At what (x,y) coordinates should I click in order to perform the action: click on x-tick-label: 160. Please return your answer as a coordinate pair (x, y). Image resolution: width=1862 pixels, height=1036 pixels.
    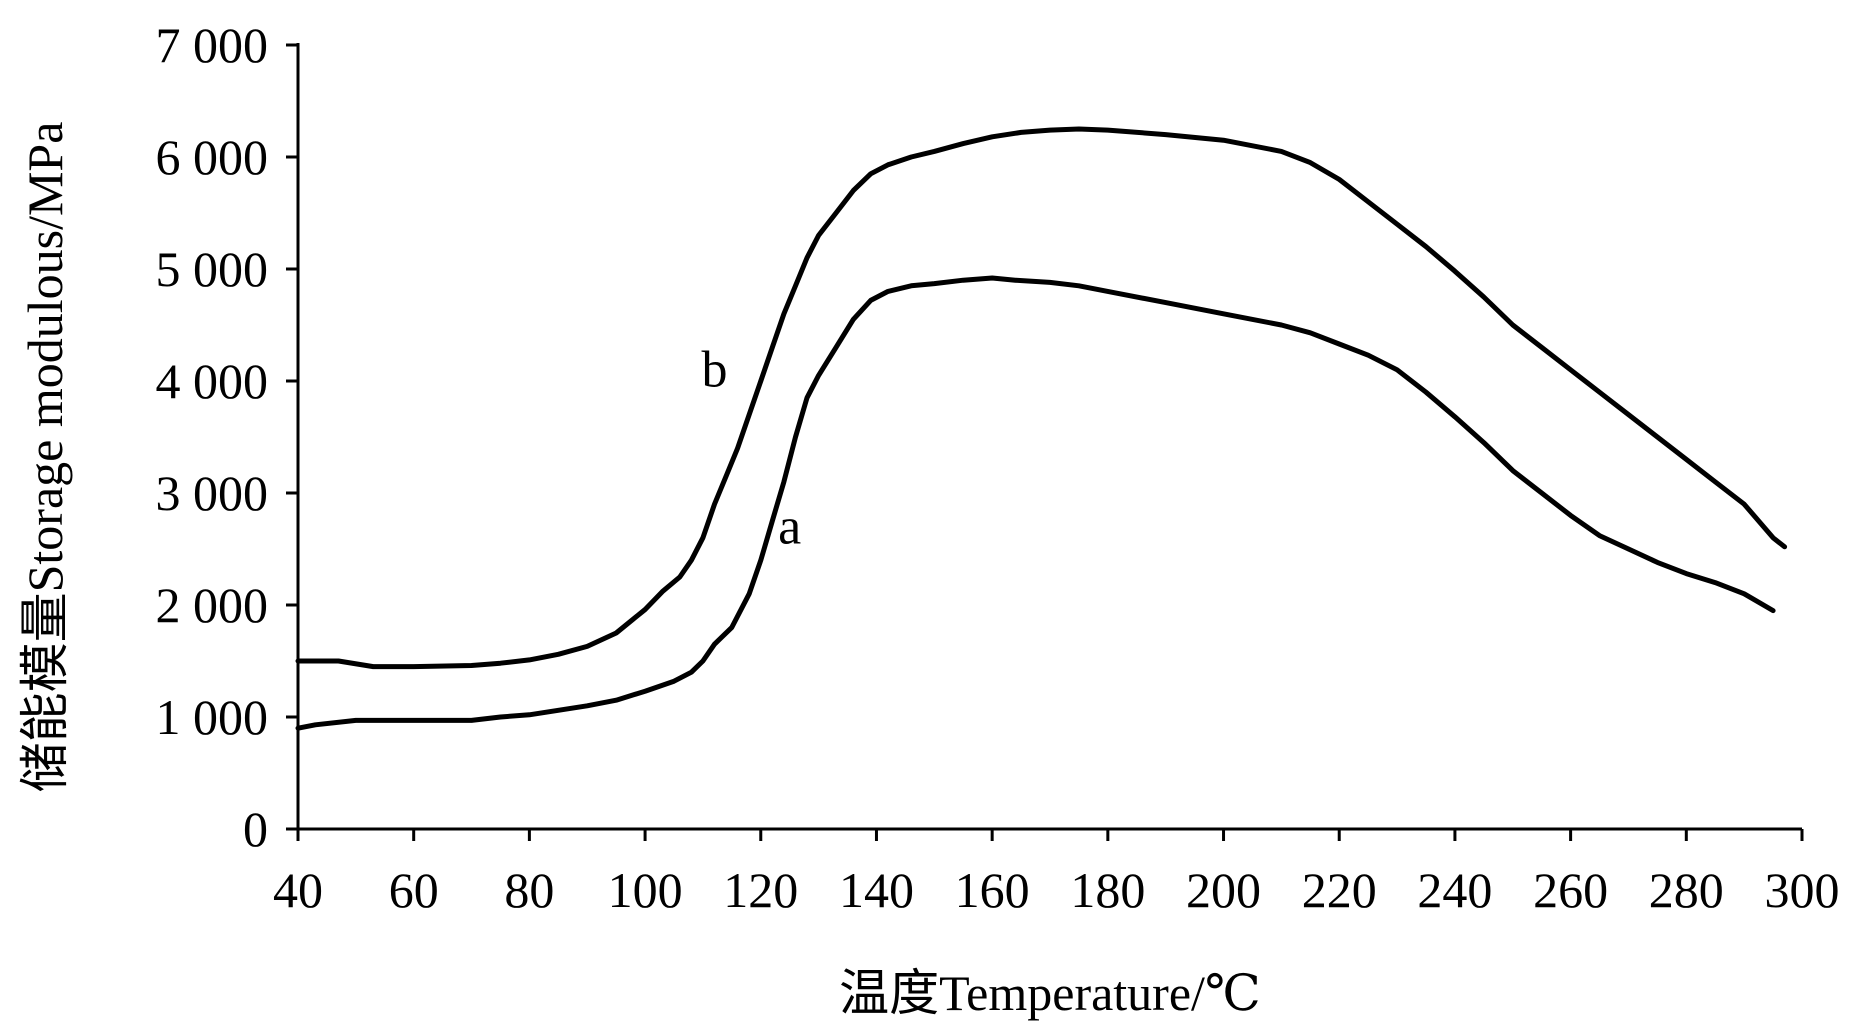
    Looking at the image, I should click on (992, 890).